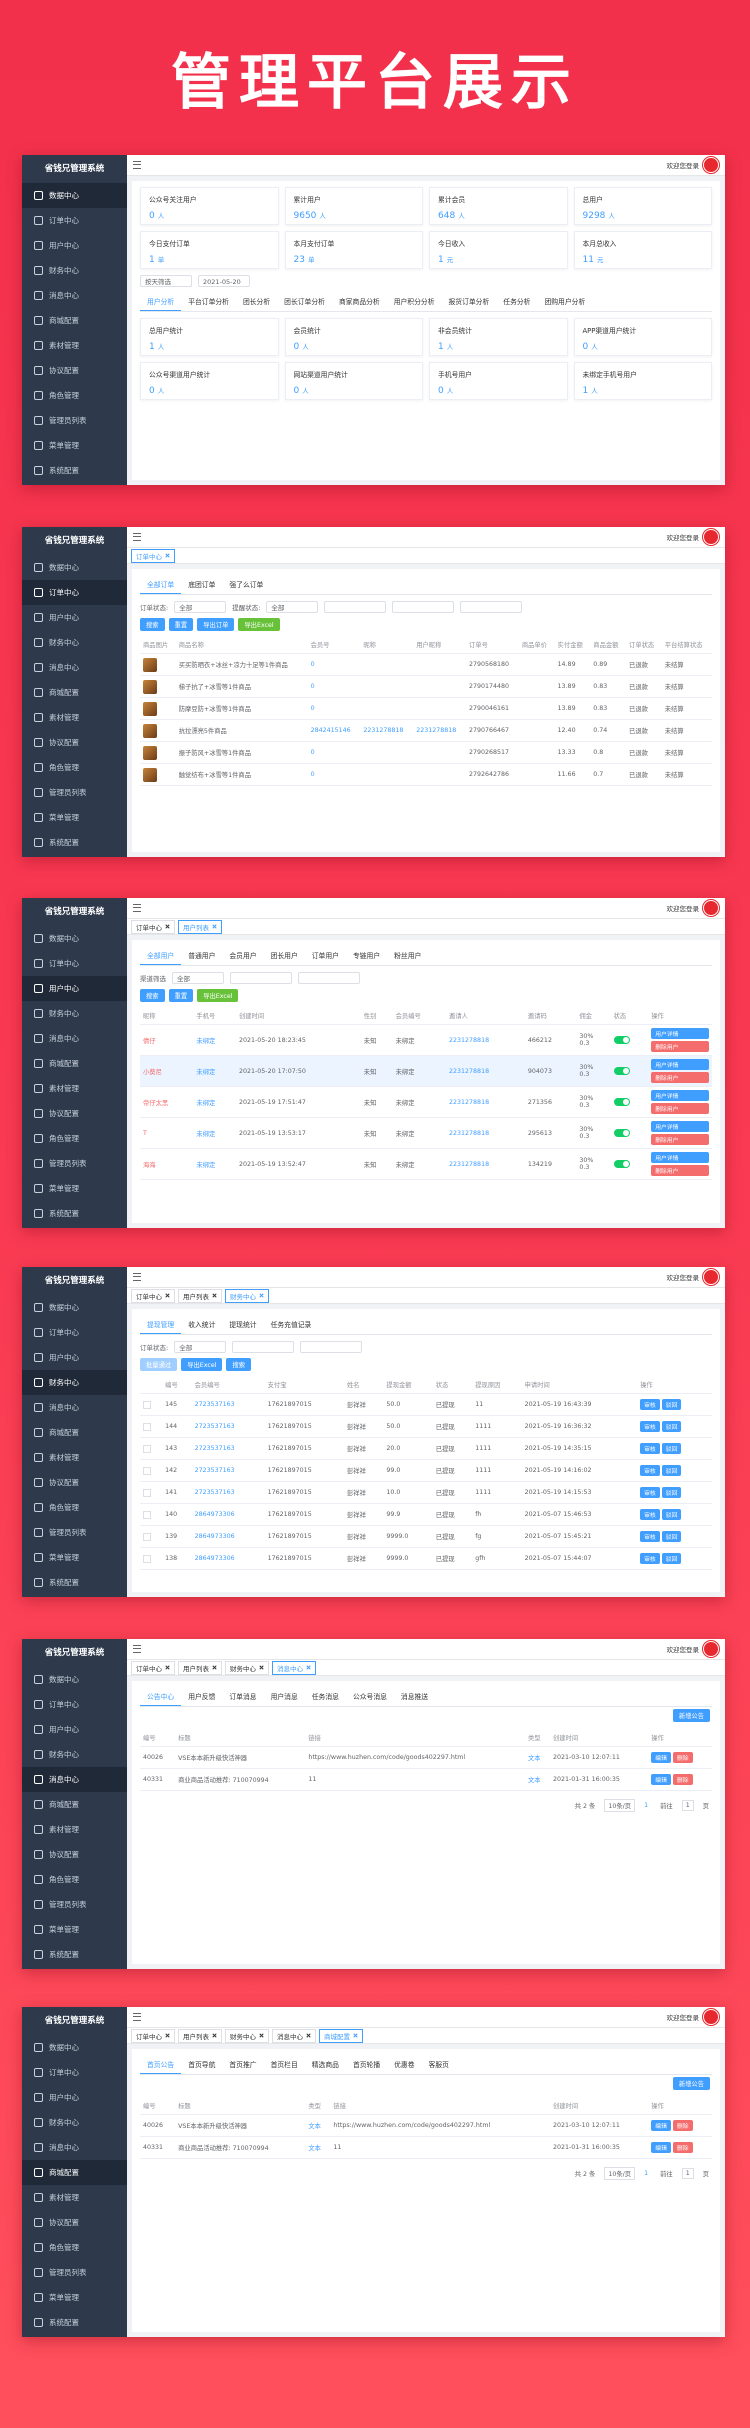 This screenshot has width=750, height=2428. I want to click on sub-tab: 用户分析, so click(161, 301).